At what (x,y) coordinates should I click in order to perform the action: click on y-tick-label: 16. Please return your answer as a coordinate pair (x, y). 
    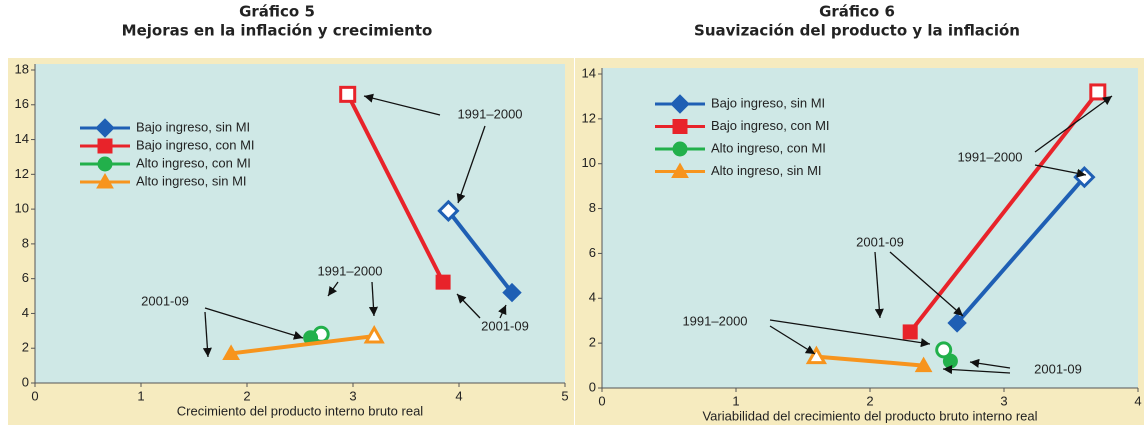
    Looking at the image, I should click on (22, 103).